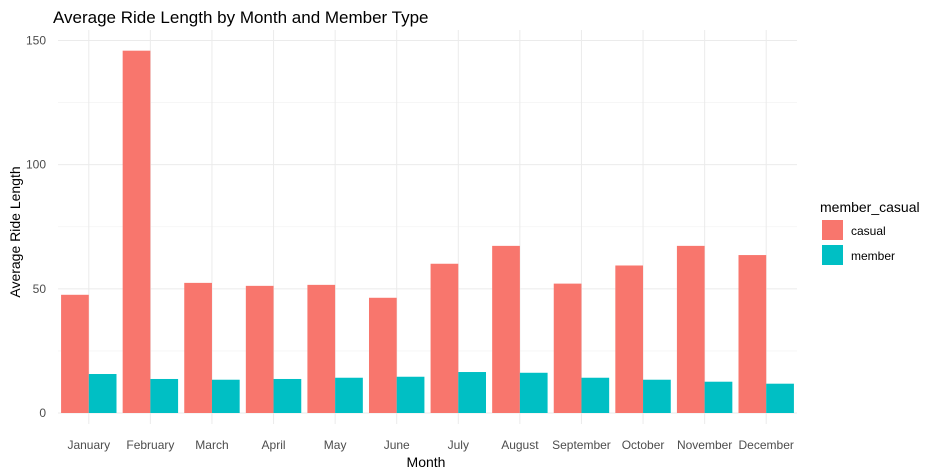 The width and height of the screenshot is (942, 476). I want to click on x-tick-label: May, so click(335, 445).